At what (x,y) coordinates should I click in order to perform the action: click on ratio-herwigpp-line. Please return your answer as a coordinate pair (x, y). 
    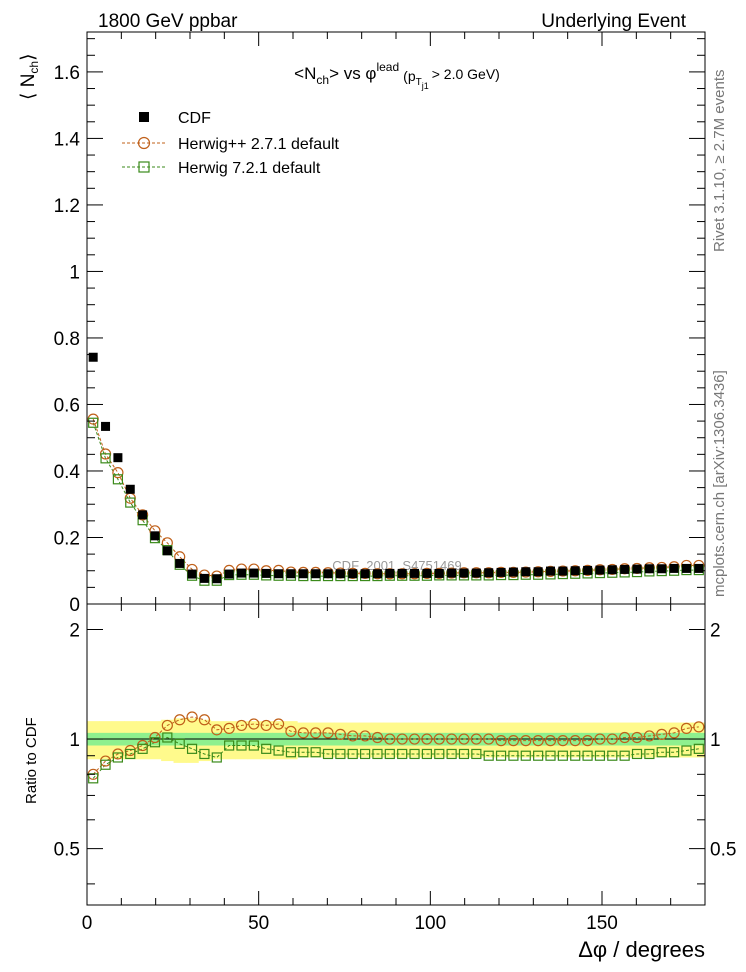
    Looking at the image, I should click on (395, 745).